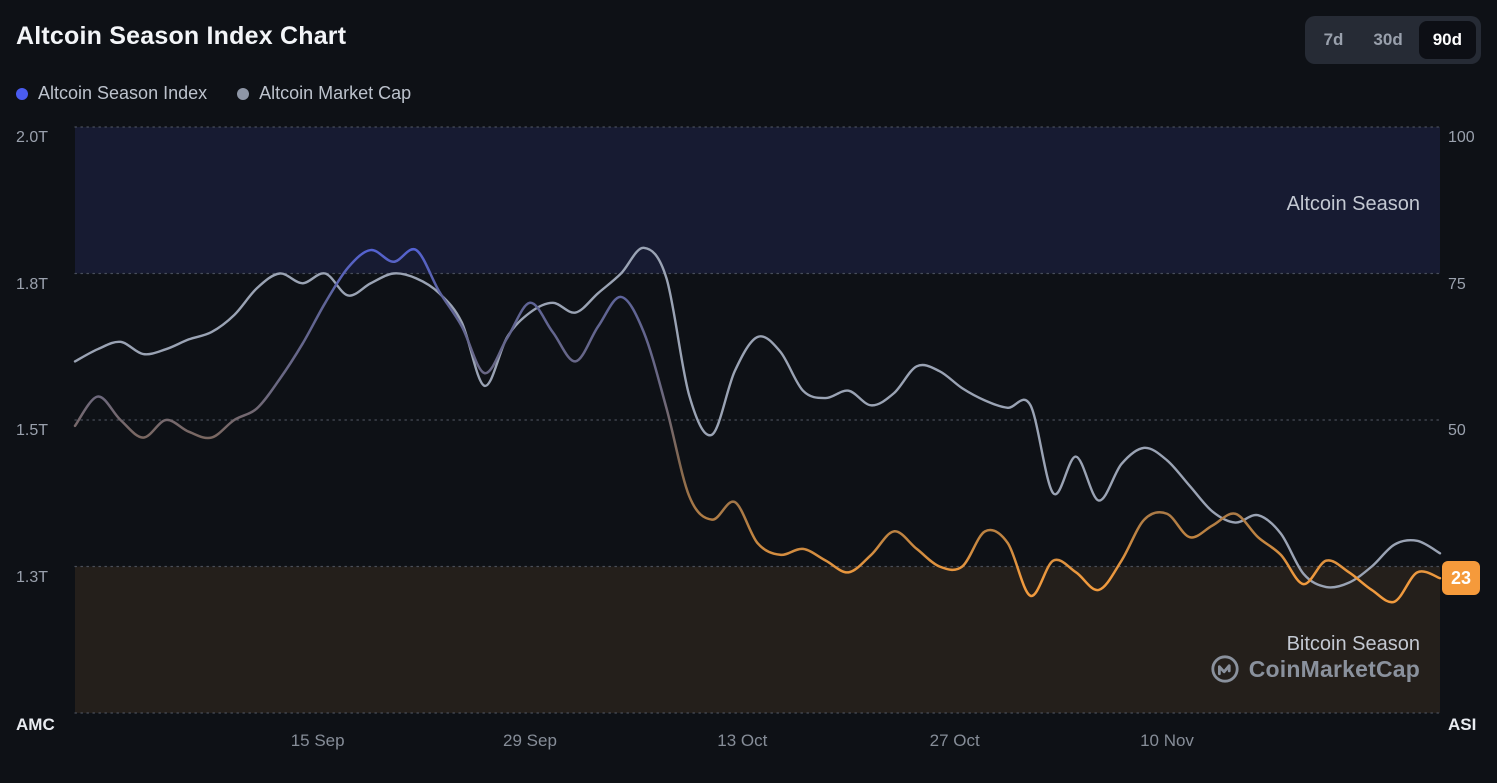  I want to click on current-asi-value-badge: 23, so click(1461, 578).